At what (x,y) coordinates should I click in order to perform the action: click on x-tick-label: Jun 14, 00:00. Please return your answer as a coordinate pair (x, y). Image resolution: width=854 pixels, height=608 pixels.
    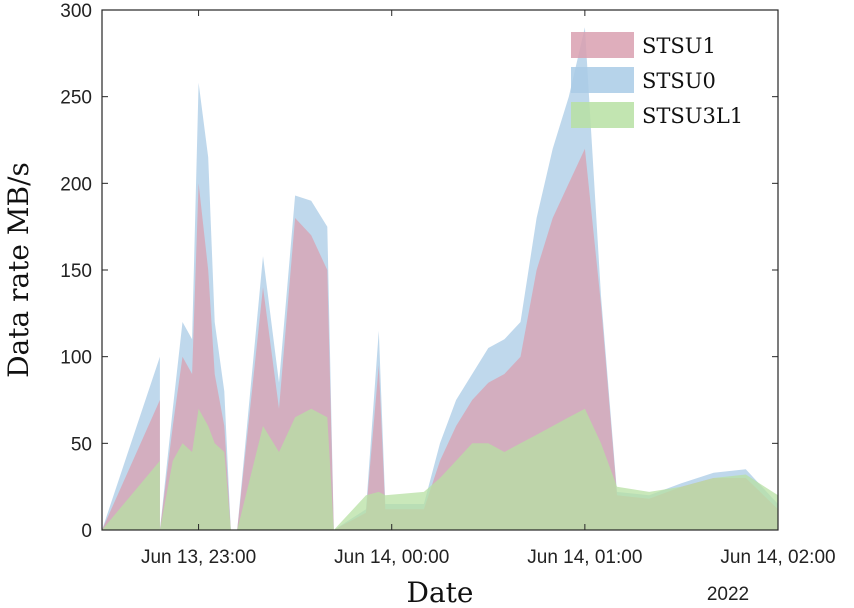
    Looking at the image, I should click on (391, 557).